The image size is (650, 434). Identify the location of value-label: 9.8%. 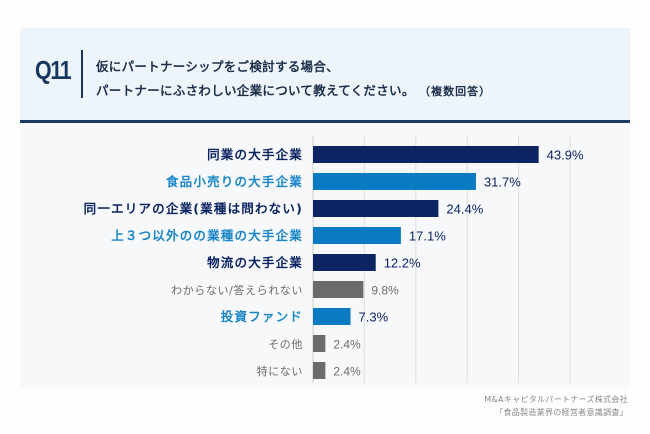
(385, 291).